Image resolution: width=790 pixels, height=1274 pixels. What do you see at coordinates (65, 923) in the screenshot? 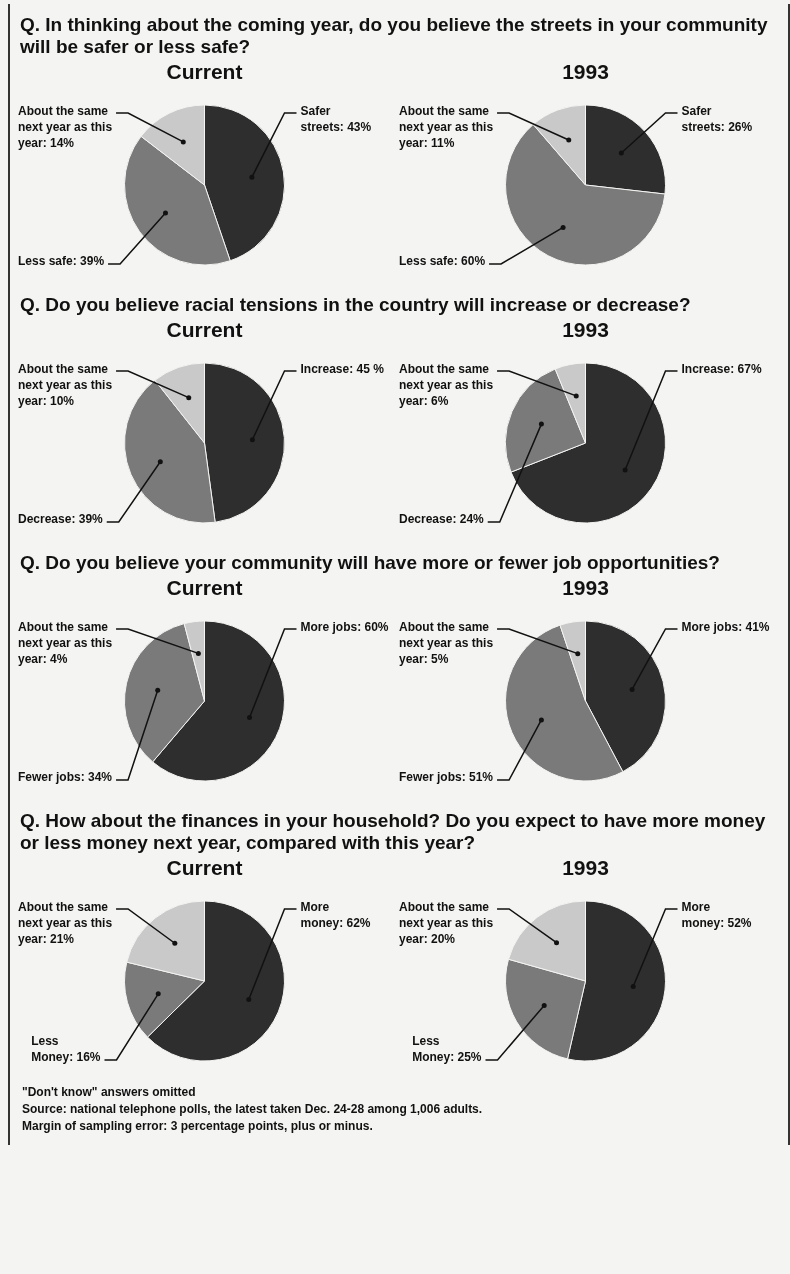
I see `slice-label: About the same next year as this year: 21%` at bounding box center [65, 923].